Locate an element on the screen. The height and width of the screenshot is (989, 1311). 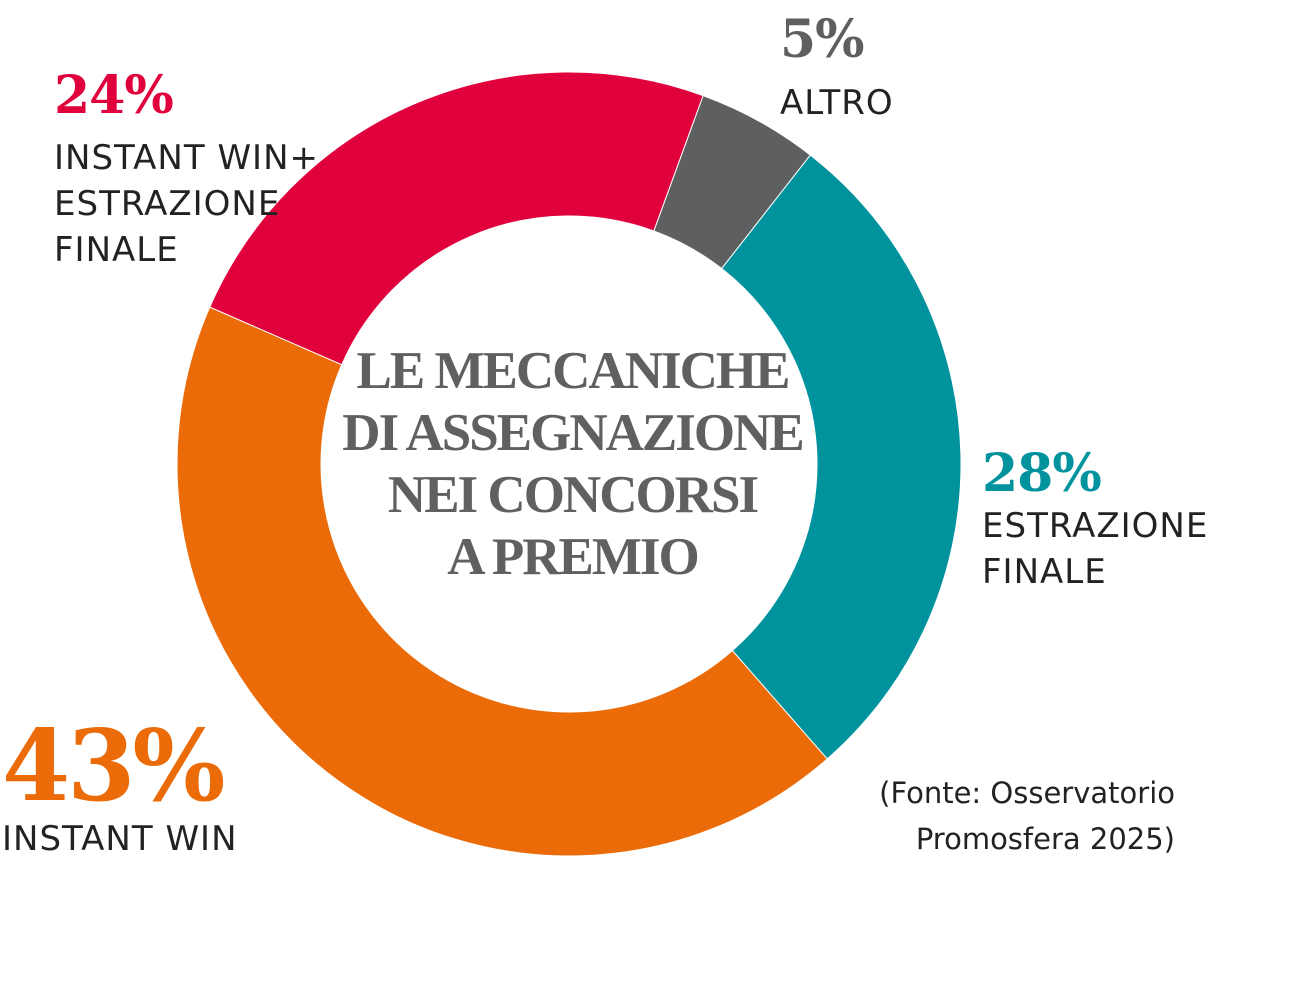
chart-title-line: NEI CONCORSI is located at coordinates (573, 495).